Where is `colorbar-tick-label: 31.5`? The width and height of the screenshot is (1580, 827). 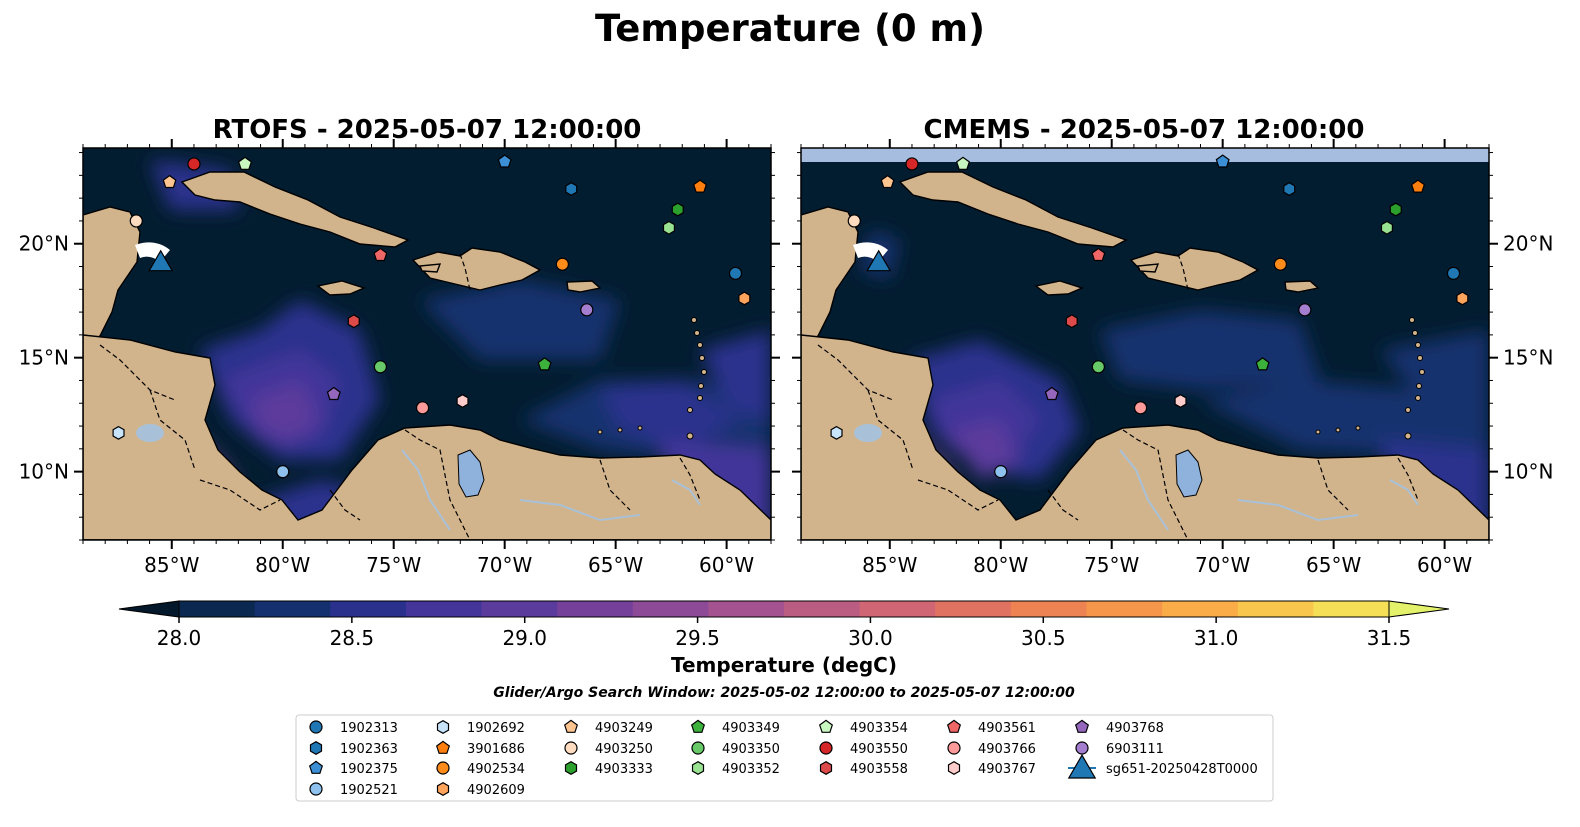
colorbar-tick-label: 31.5 is located at coordinates (1389, 638).